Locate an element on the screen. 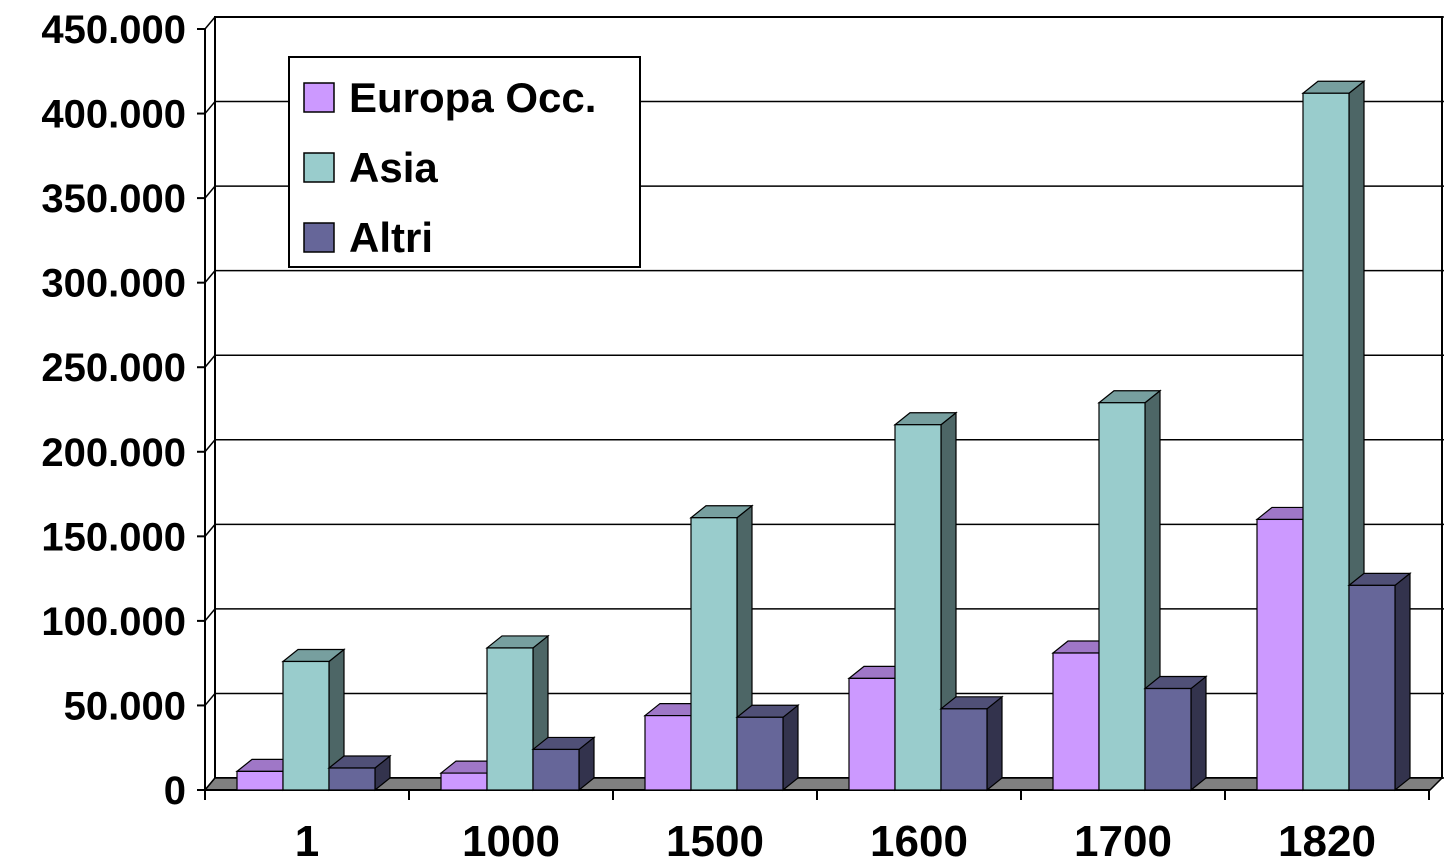 The image size is (1444, 868). y-tick-label: 150.000 is located at coordinates (113, 537).